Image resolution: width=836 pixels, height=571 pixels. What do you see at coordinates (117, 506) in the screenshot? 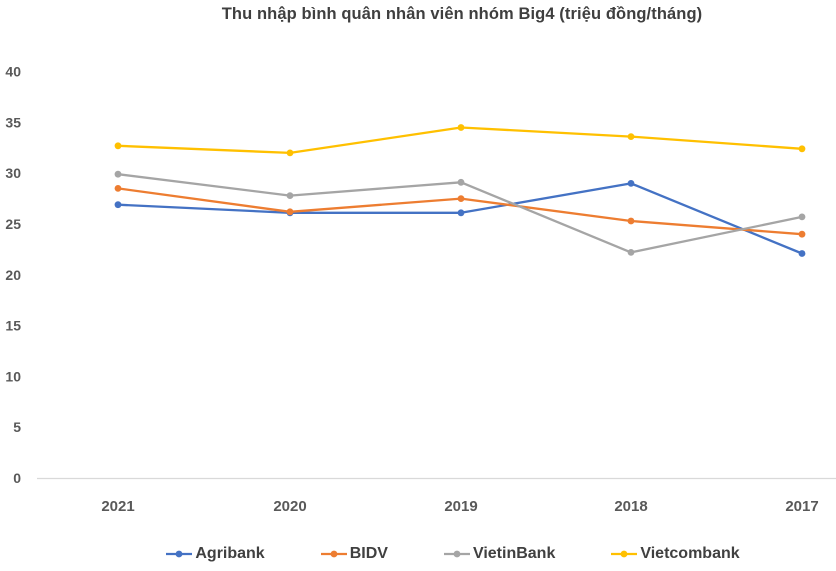
I see `x-axis-tick-label: 2021` at bounding box center [117, 506].